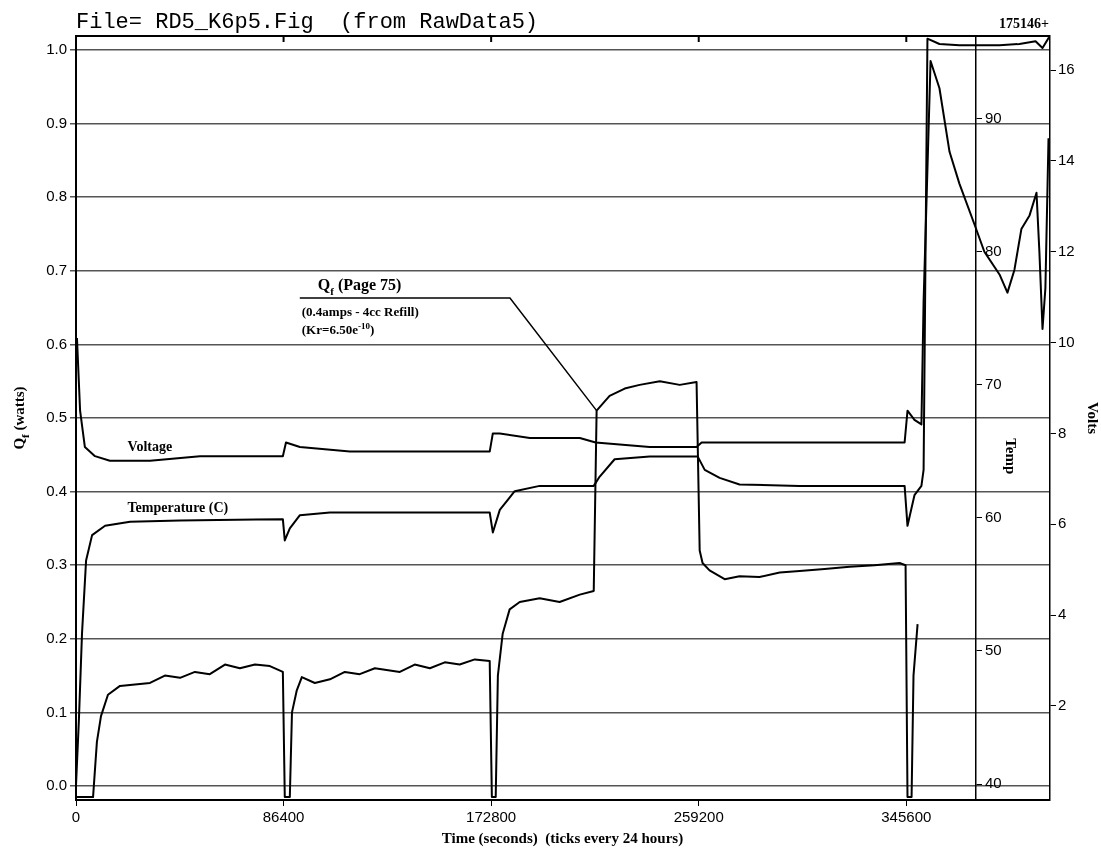 This screenshot has width=1101, height=848. I want to click on y3-tick-label: 12, so click(1066, 250).